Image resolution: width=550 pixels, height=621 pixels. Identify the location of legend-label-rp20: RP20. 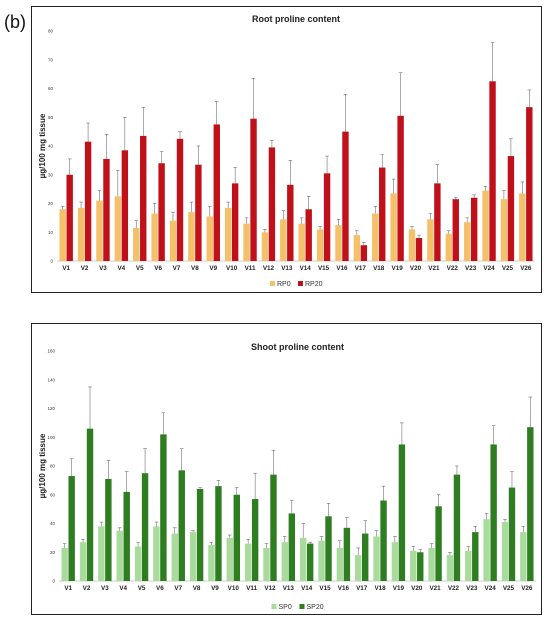
(314, 284).